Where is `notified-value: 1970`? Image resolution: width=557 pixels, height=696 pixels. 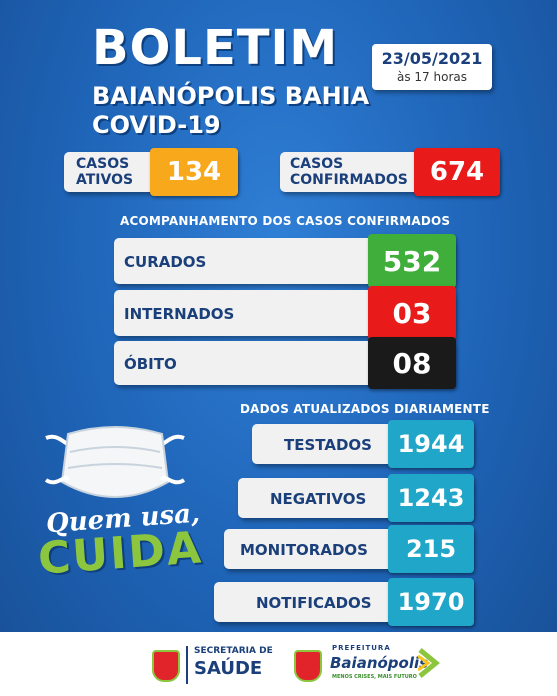
notified-value: 1970 is located at coordinates (431, 602).